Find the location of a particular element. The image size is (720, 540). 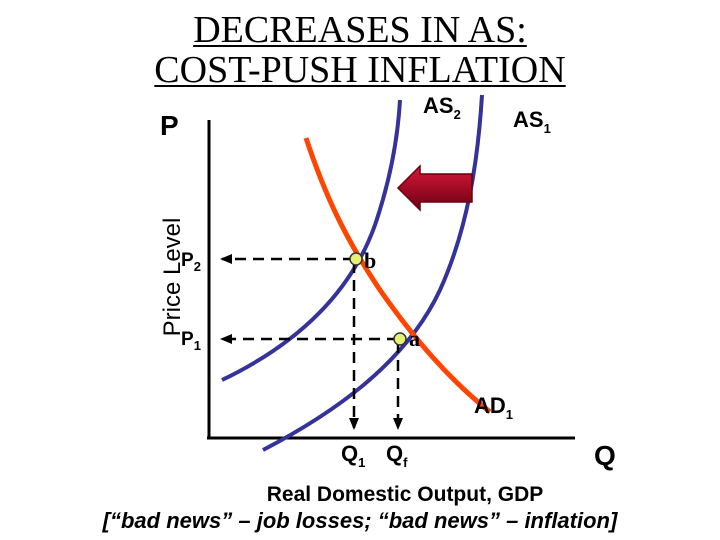

chart-title: DECREASES IN AS: COST-PUSH INFLATION is located at coordinates (360, 50).